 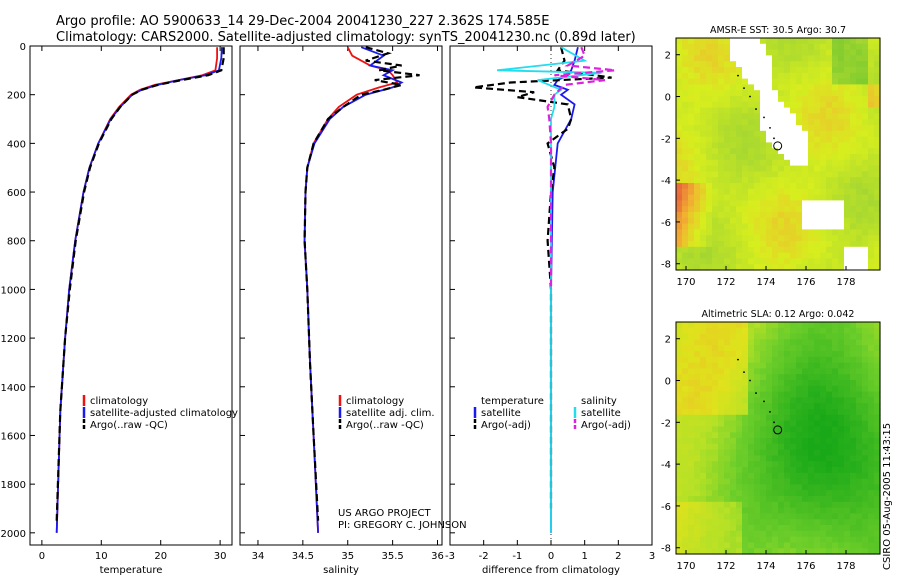 I want to click on legend-entry: climatology, so click(x=119, y=401).